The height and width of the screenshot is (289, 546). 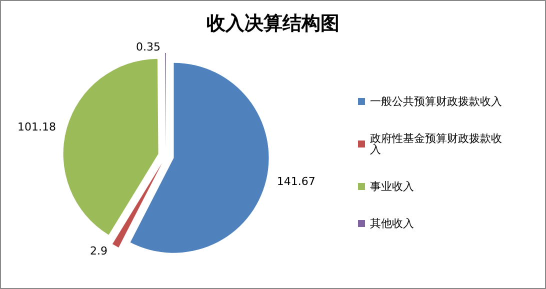 What do you see at coordinates (392, 223) in the screenshot?
I see `legend-label: 其他收入` at bounding box center [392, 223].